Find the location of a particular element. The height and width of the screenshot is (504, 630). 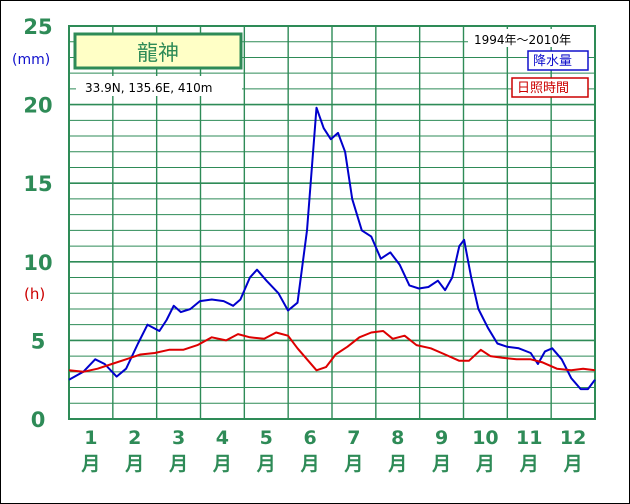

station-location: 33.9N, 135.6E, 410m is located at coordinates (148, 88).